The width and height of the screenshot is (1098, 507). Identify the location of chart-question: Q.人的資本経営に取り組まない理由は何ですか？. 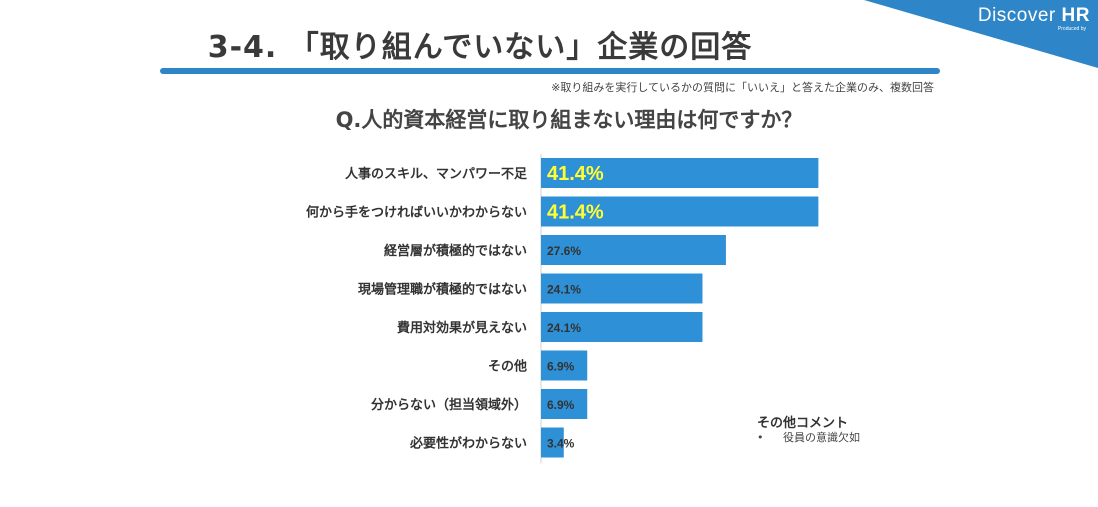
(569, 120).